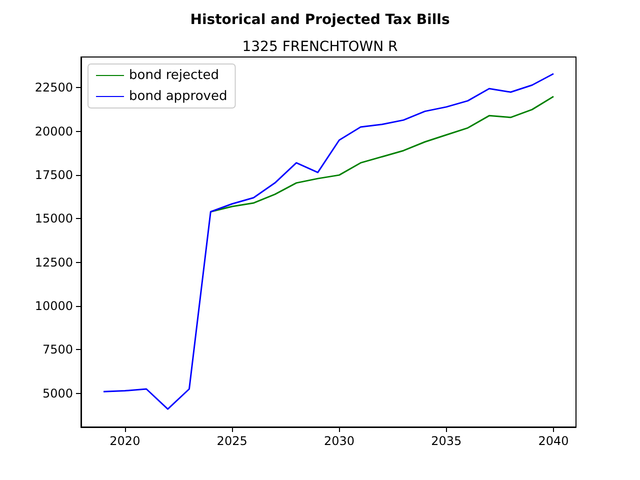 The image size is (640, 480). I want to click on y-tick-label: 15000, so click(53, 219).